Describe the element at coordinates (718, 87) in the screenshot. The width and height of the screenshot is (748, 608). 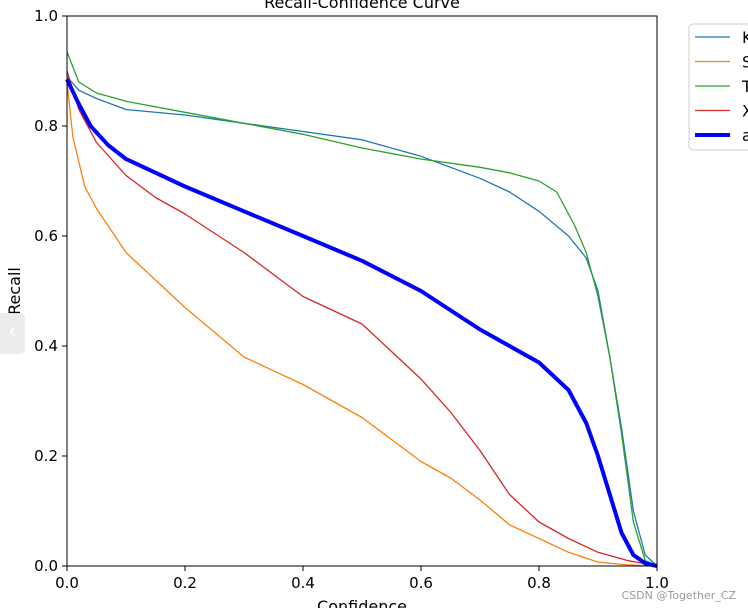
I see `legend-box` at that location.